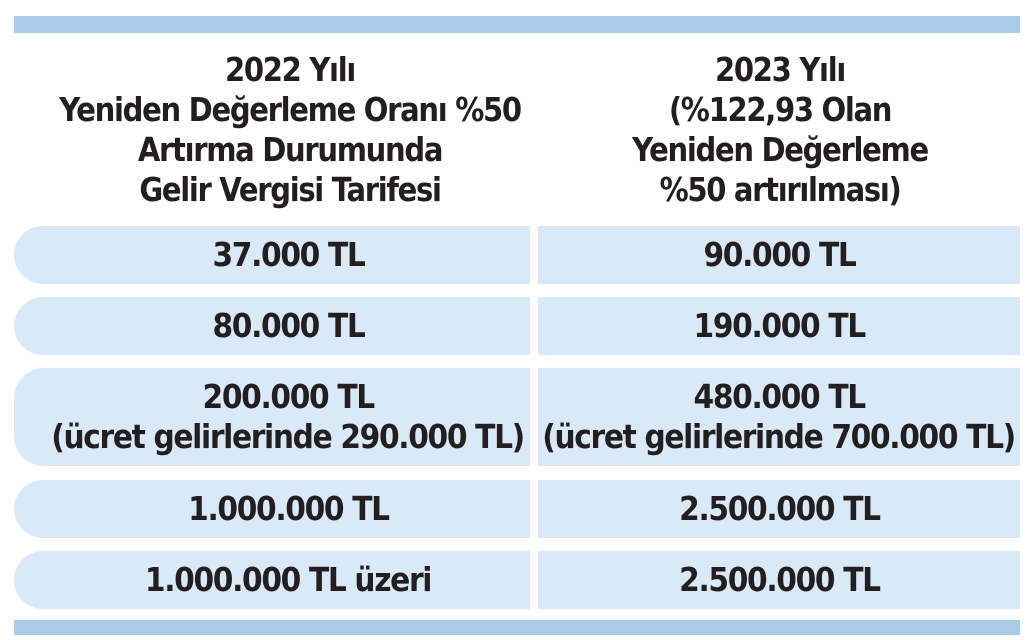 This screenshot has height=640, width=1028. Describe the element at coordinates (288, 396) in the screenshot. I see `cell-text: 200.000 TL` at that location.